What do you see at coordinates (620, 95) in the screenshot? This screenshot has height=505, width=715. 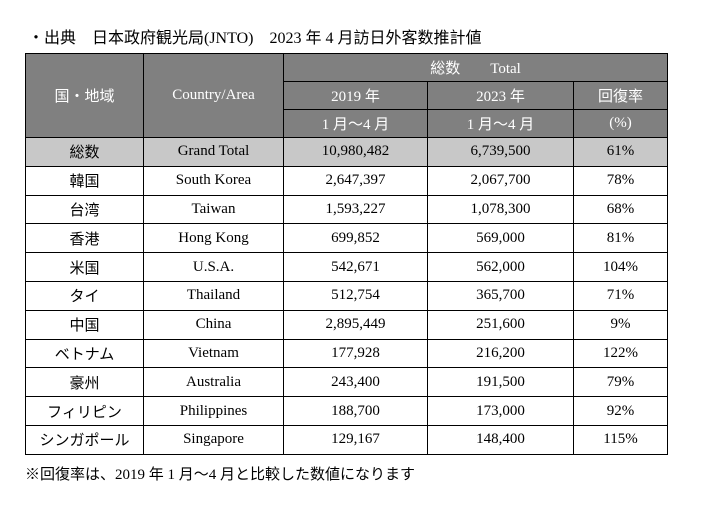 I see `header-cell: 回復率` at bounding box center [620, 95].